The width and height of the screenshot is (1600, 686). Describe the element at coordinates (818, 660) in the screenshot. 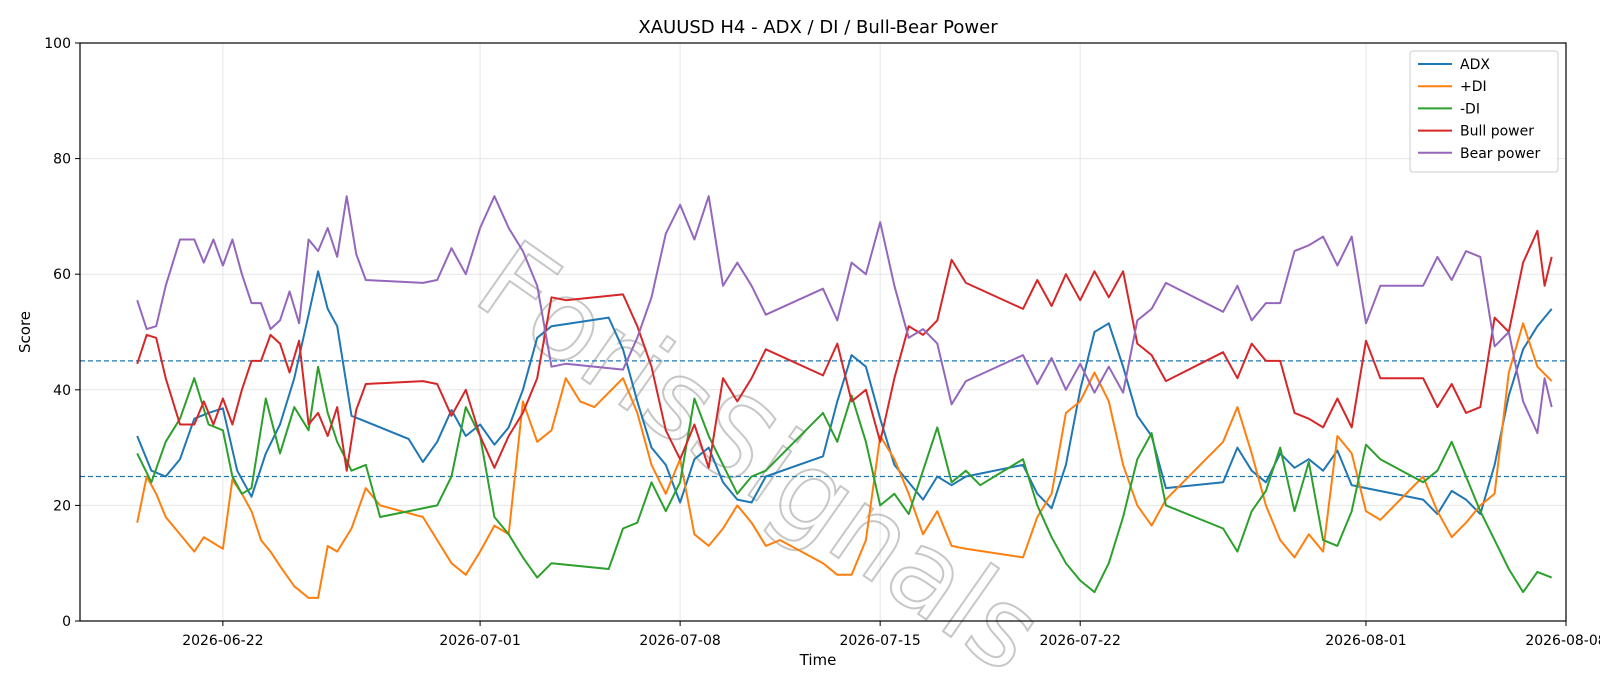

I see `x-axis-title: Time` at that location.